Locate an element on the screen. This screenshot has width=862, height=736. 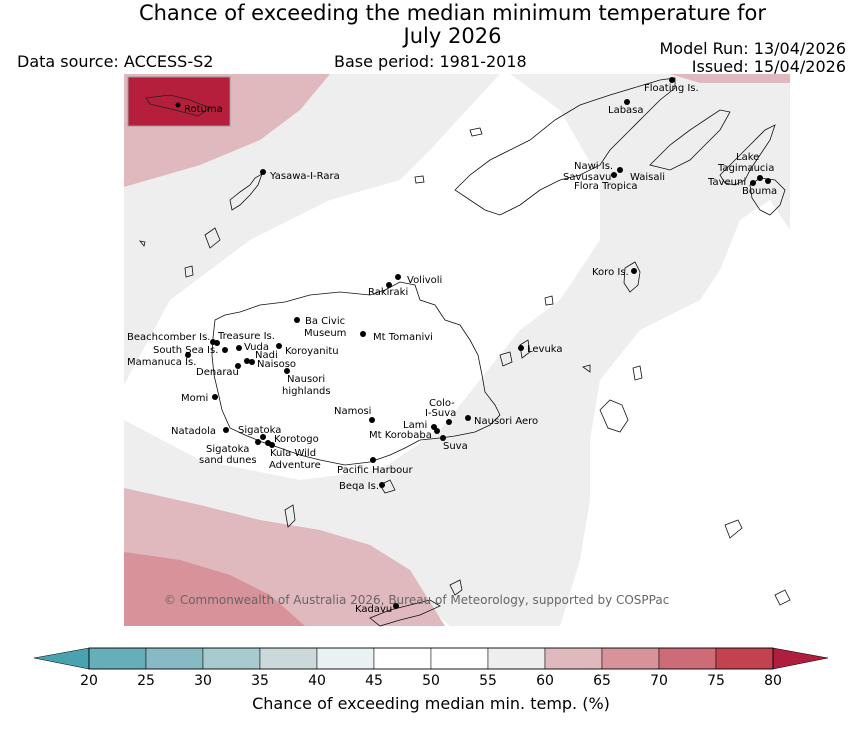
marker-koroyanitu is located at coordinates (279, 346).